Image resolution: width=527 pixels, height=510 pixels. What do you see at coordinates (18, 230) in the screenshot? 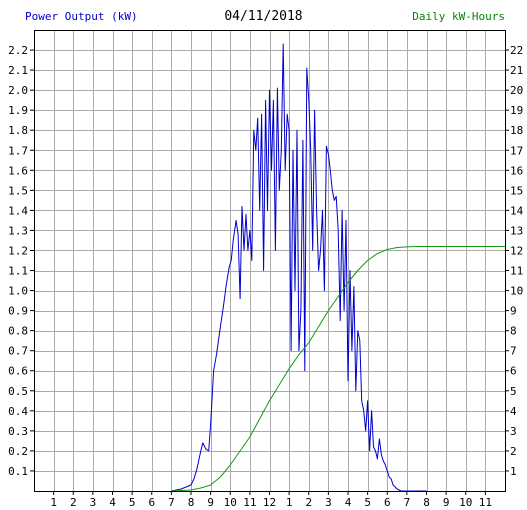
I see `left-tick-label: 1.3` at bounding box center [18, 230].